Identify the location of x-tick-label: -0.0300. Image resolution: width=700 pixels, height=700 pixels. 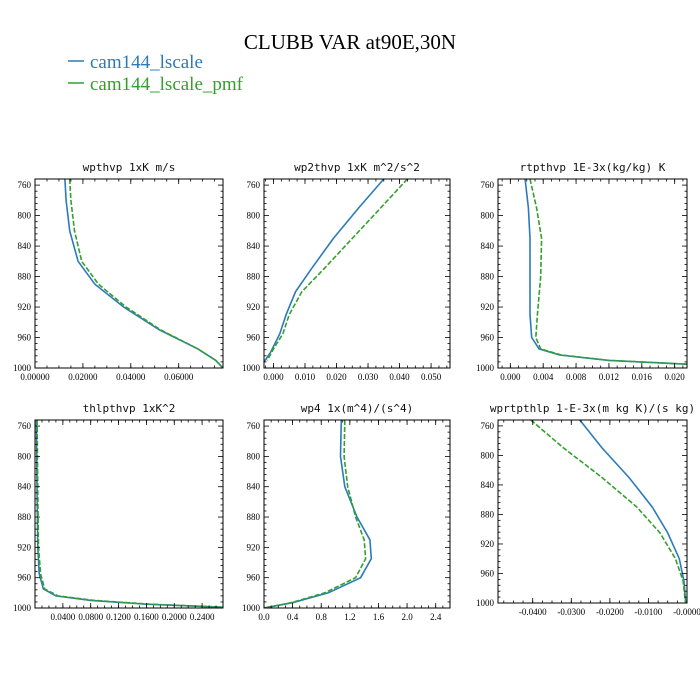
(571, 612).